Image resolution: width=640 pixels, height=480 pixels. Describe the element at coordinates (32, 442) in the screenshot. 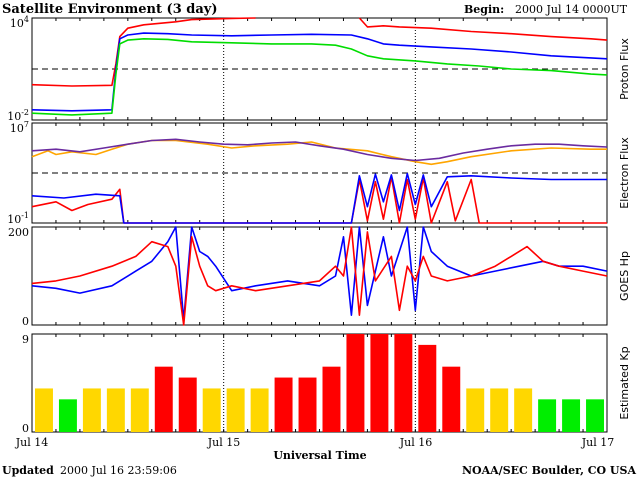

I see `x-tick-label-jul14: Jul 14` at that location.